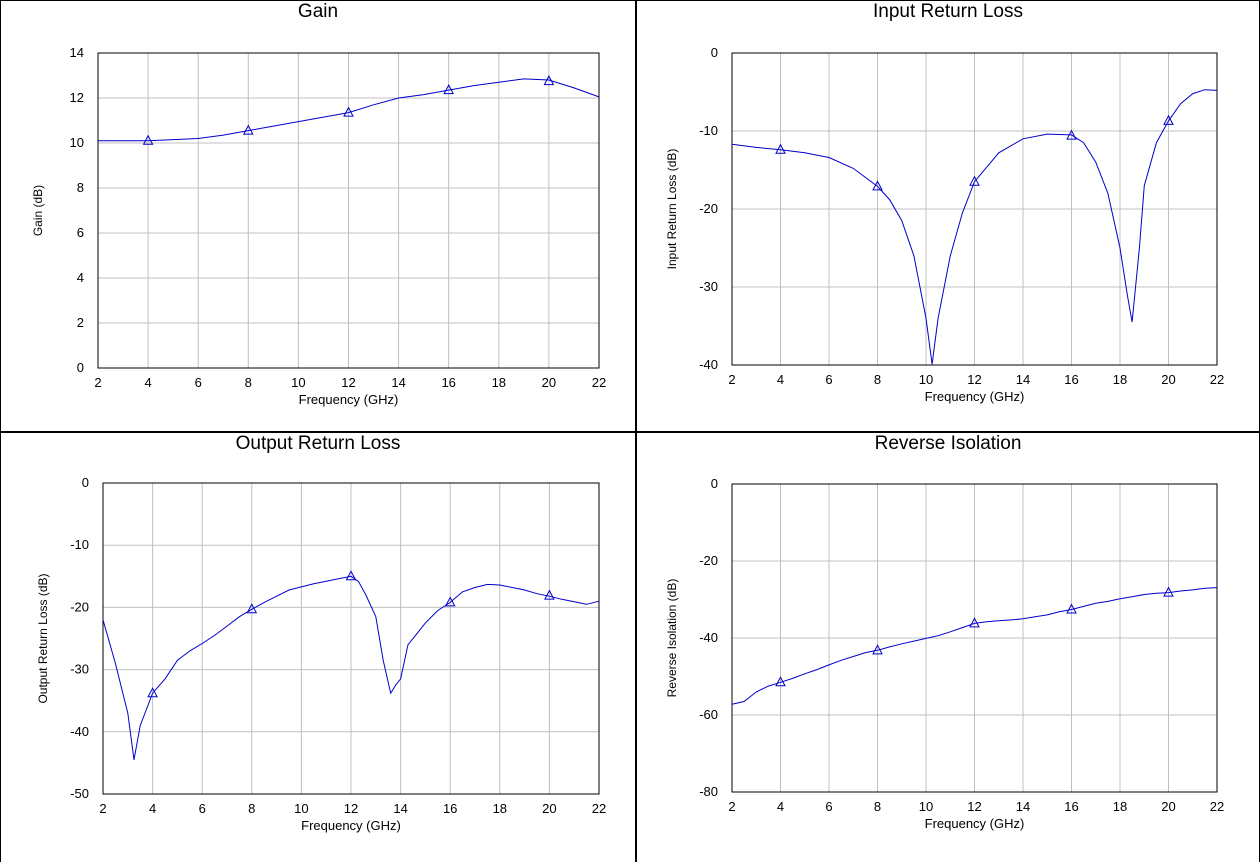  I want to click on y-tick-label: 14, so click(77, 52).